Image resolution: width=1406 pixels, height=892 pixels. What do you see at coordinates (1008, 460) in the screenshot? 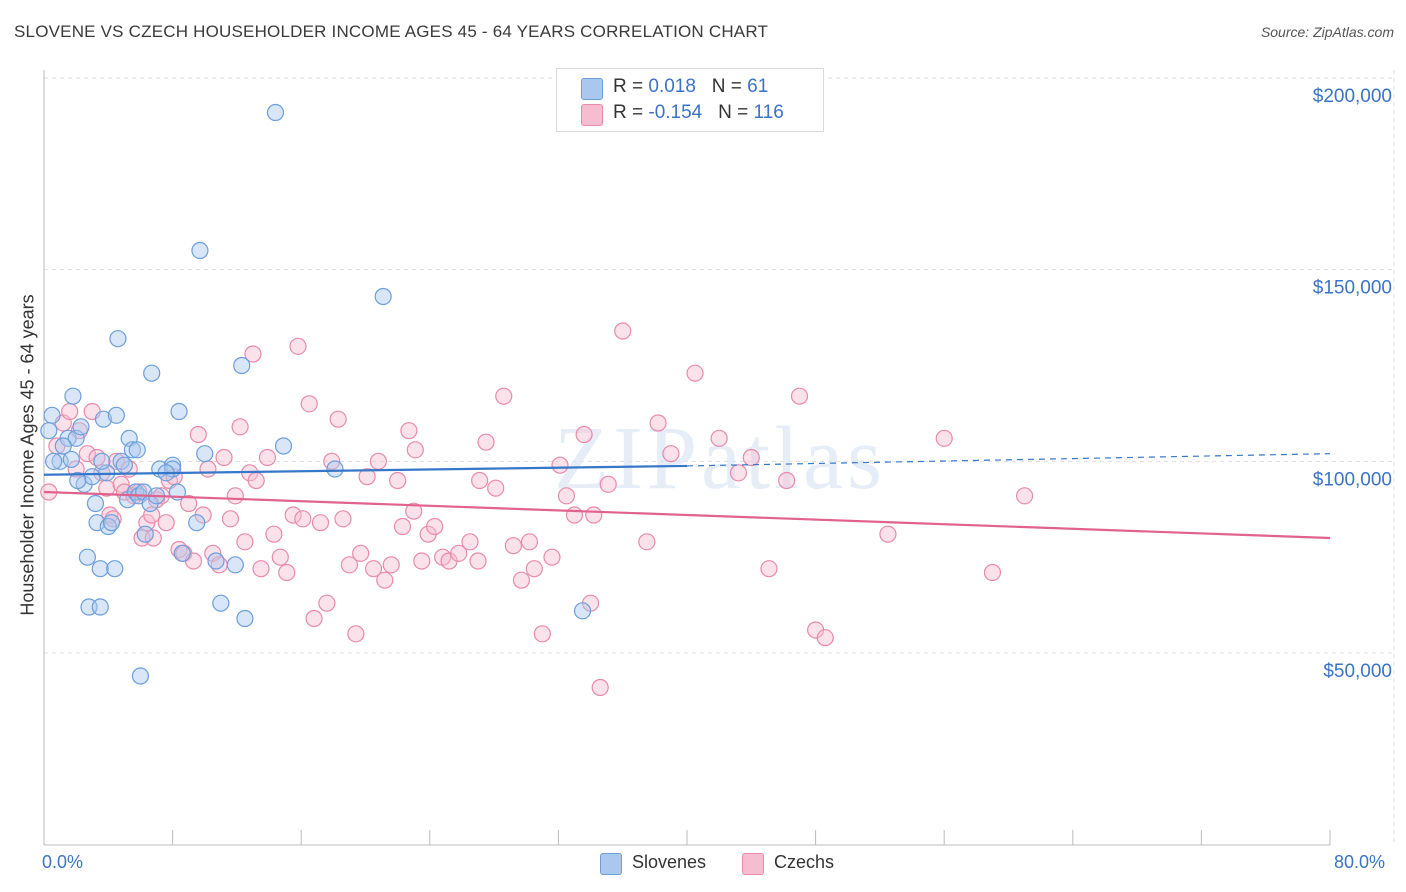
I see `slovenes-trend-extension` at bounding box center [1008, 460].